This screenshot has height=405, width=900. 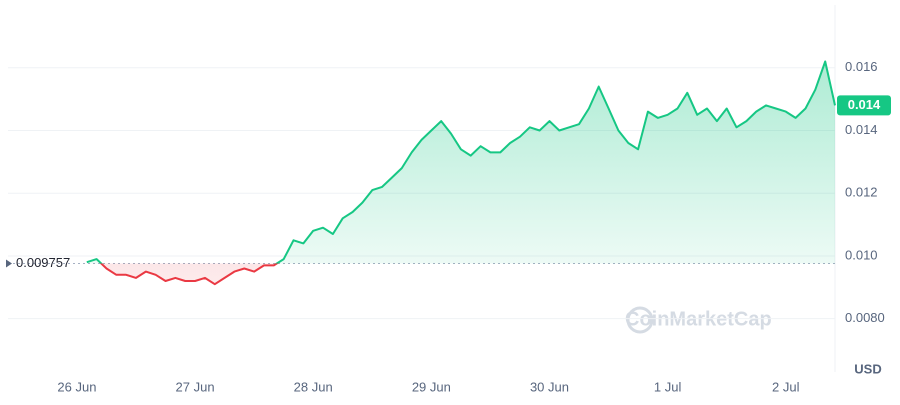 I want to click on y-tick-label: 0.0080, so click(x=865, y=317).